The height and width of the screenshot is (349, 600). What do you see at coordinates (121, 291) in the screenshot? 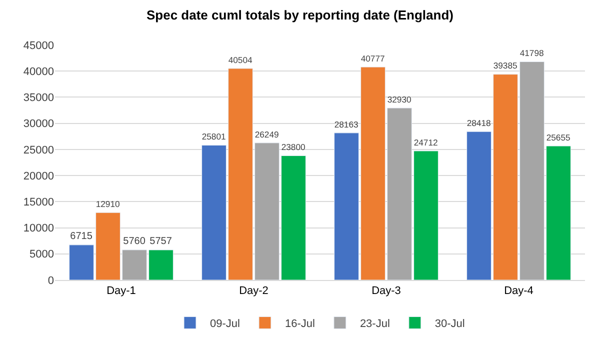
I see `x-tick-label: Day-1` at bounding box center [121, 291].